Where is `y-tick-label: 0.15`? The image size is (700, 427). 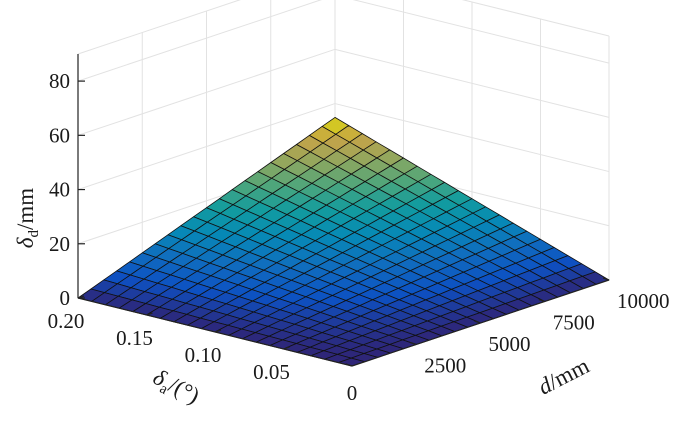
y-tick-label: 0.15 is located at coordinates (134, 338).